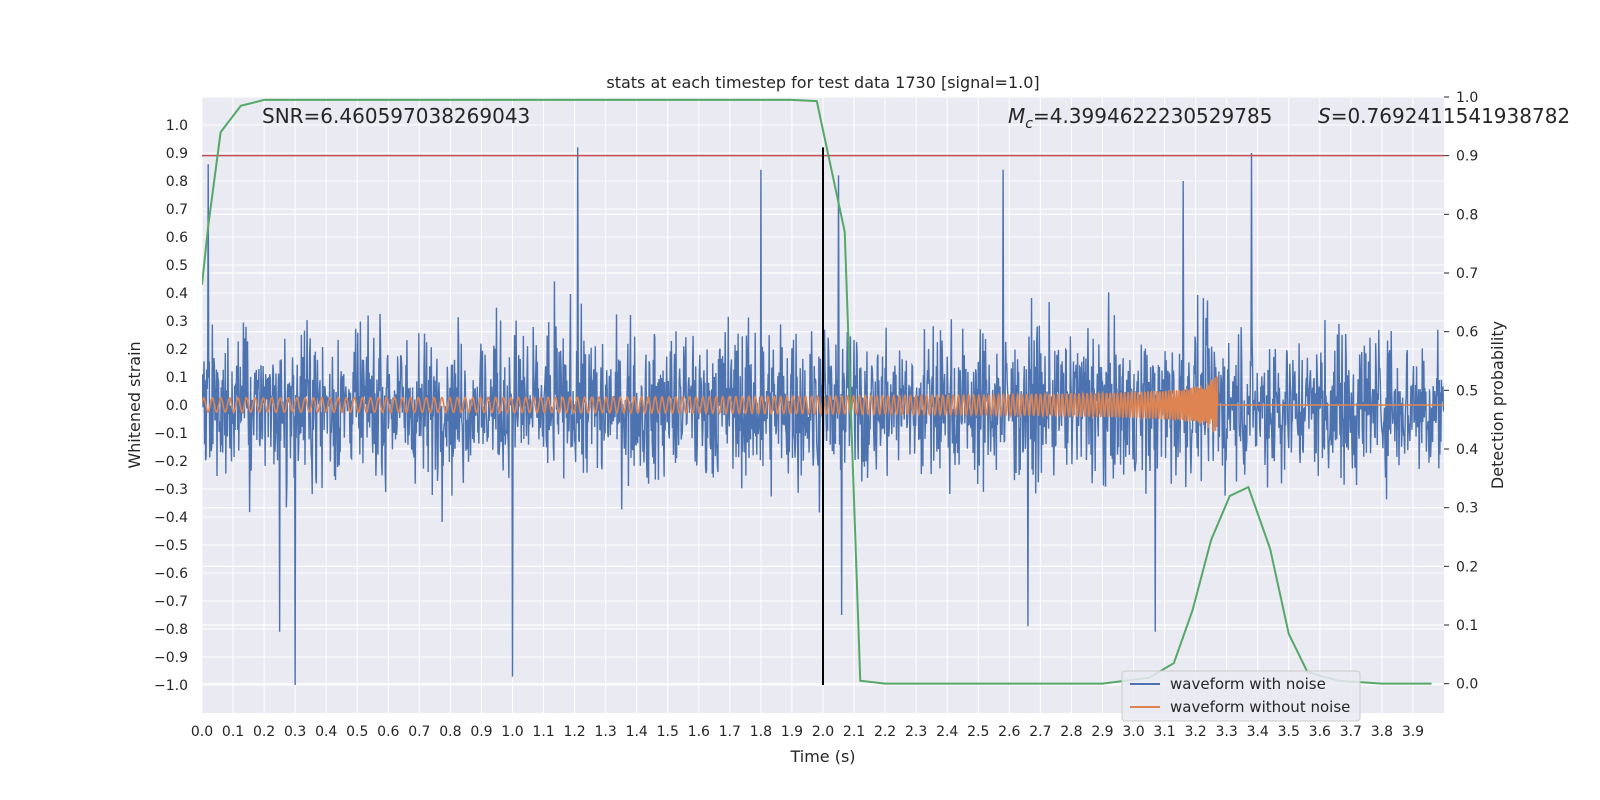 The image size is (1600, 800). I want to click on x-tick-label: 0.7, so click(419, 732).